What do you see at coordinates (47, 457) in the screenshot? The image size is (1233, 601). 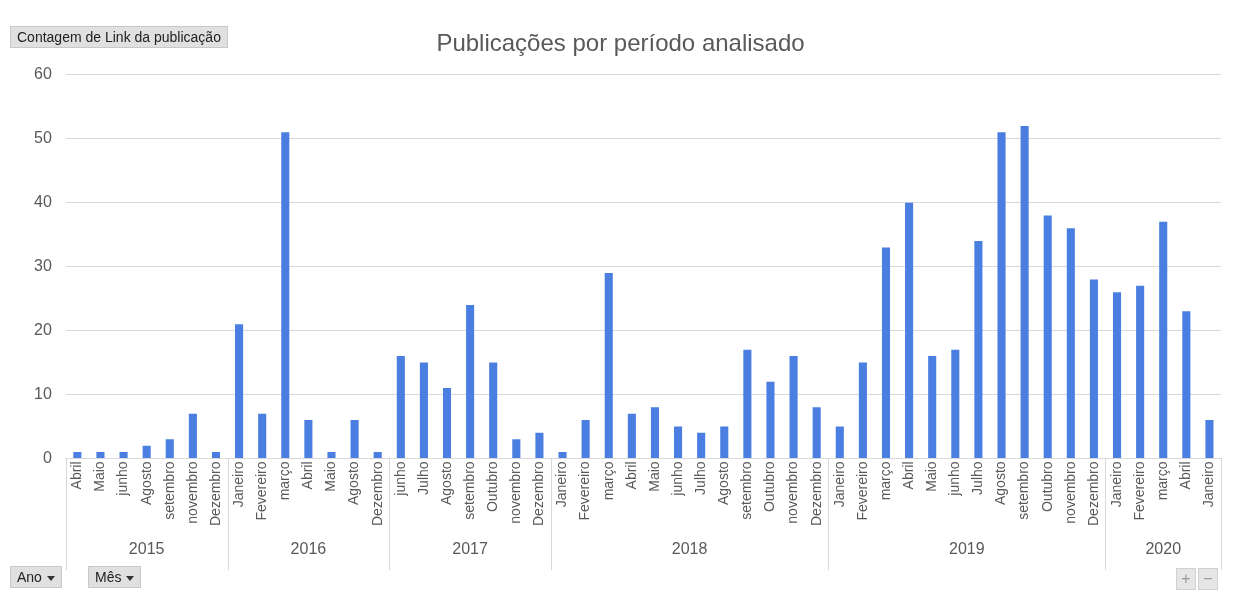 I see `y-tick-label: 0` at bounding box center [47, 457].